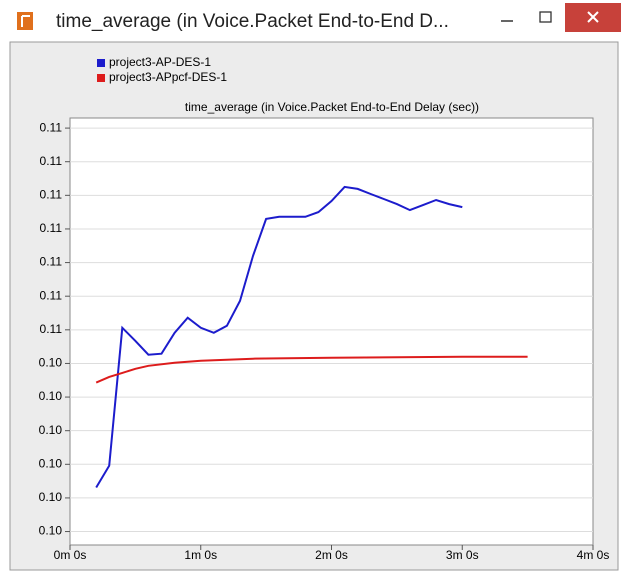  Describe the element at coordinates (200, 555) in the screenshot. I see `x-tick-label: 1m 0s` at that location.